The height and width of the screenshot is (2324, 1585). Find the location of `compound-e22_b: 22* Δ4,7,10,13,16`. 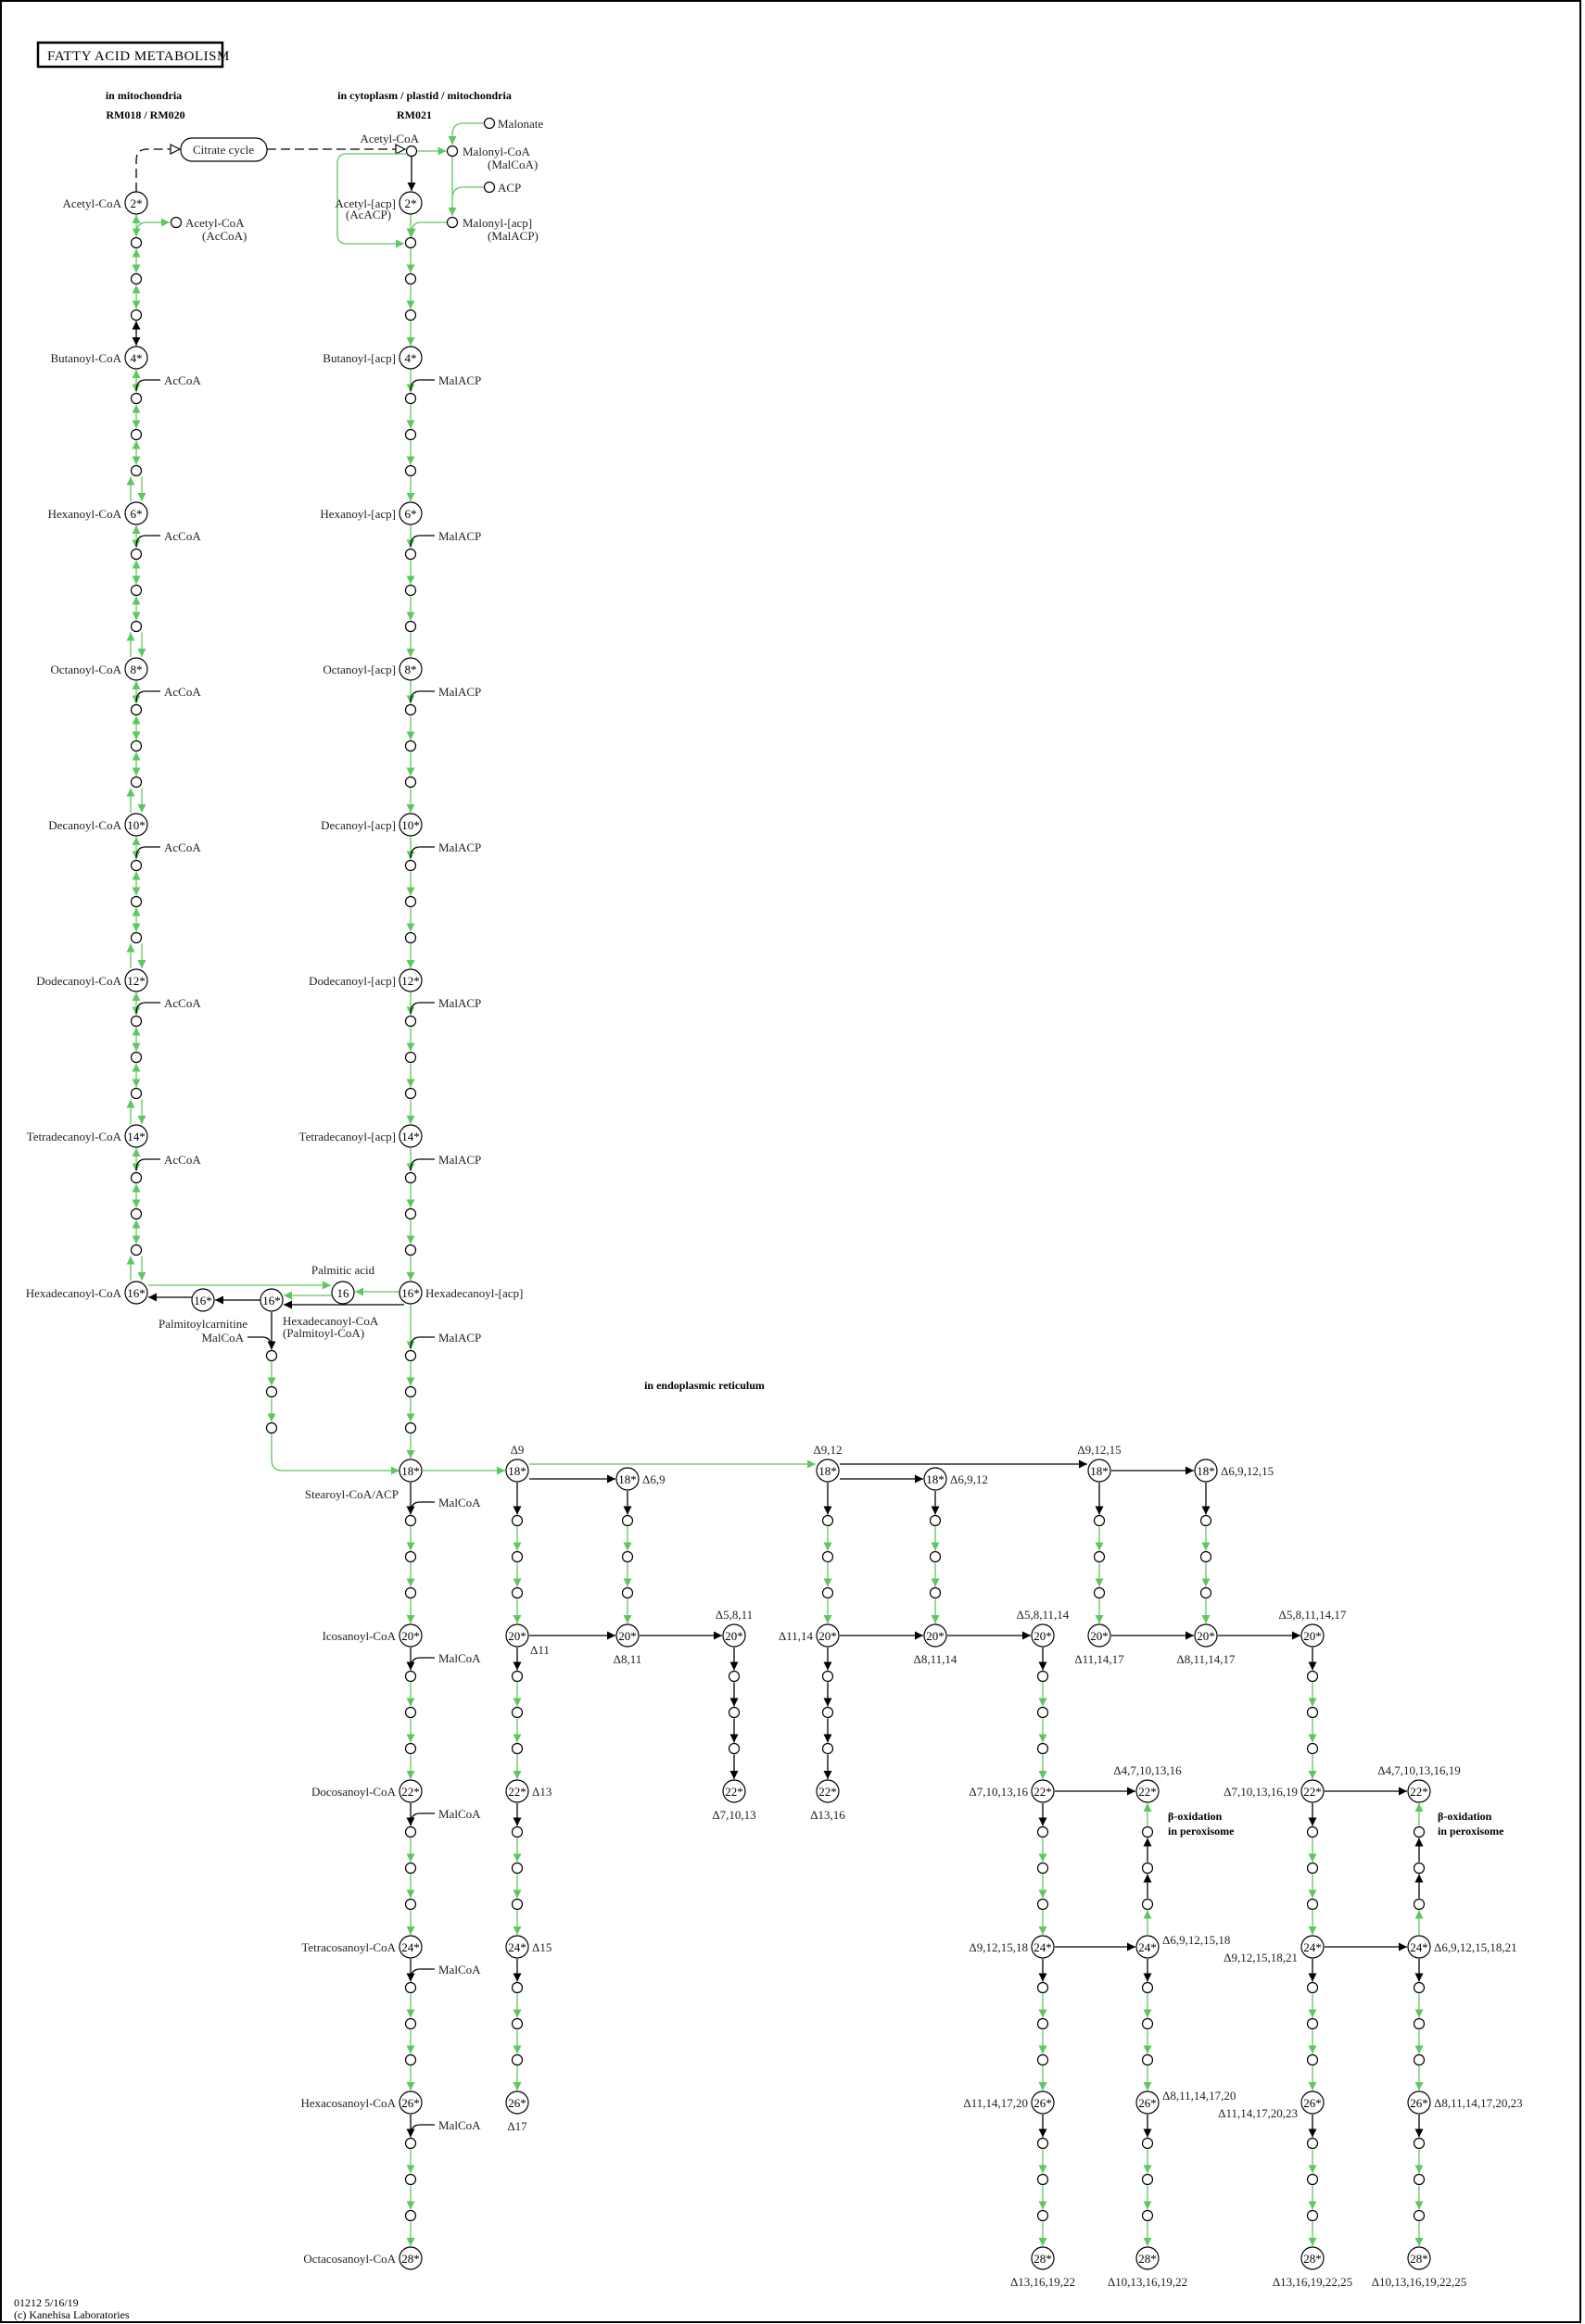

compound-e22_b: 22* Δ4,7,10,13,16 is located at coordinates (1147, 1783).